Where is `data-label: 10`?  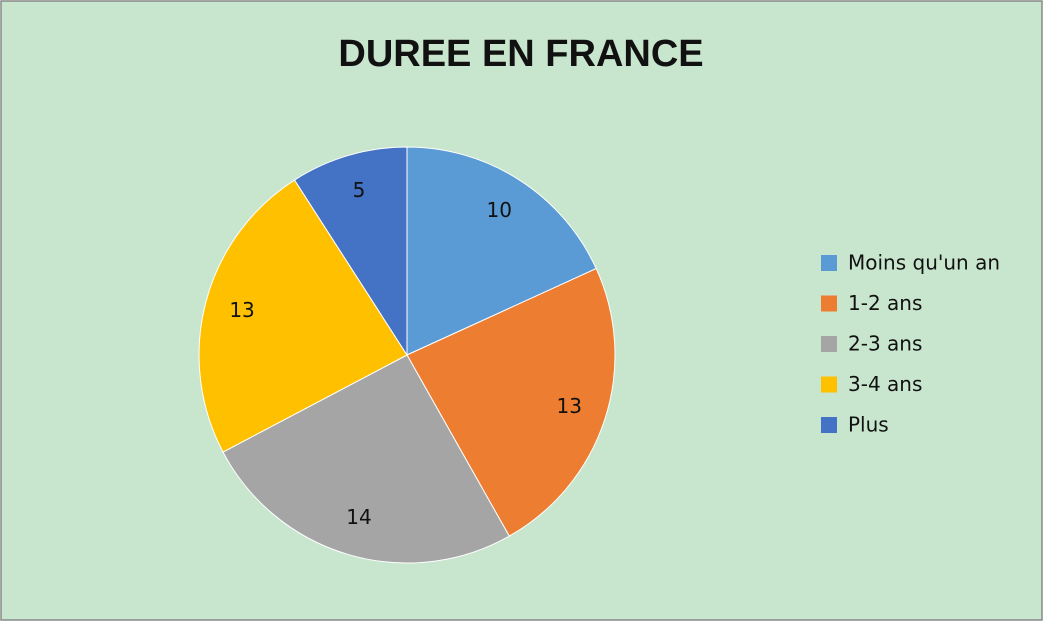 data-label: 10 is located at coordinates (498, 210).